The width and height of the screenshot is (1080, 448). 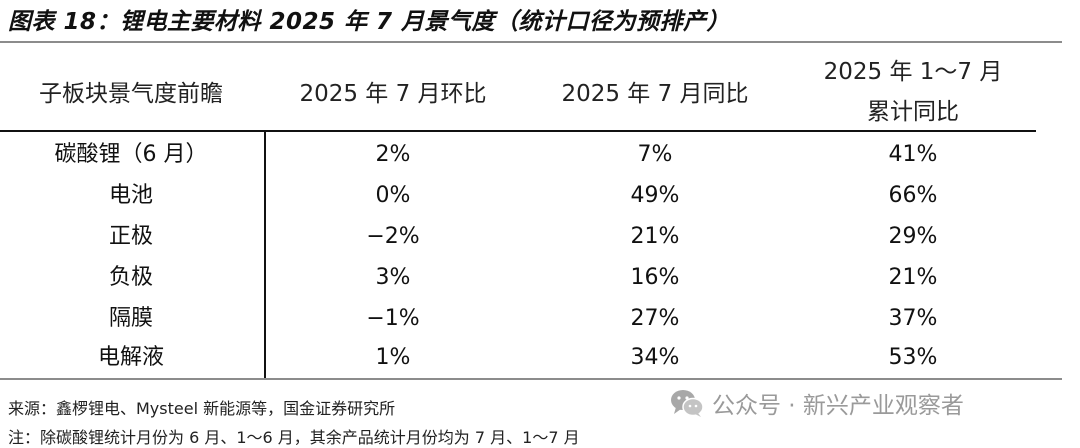 I want to click on mom-value: 3%, so click(x=393, y=277).